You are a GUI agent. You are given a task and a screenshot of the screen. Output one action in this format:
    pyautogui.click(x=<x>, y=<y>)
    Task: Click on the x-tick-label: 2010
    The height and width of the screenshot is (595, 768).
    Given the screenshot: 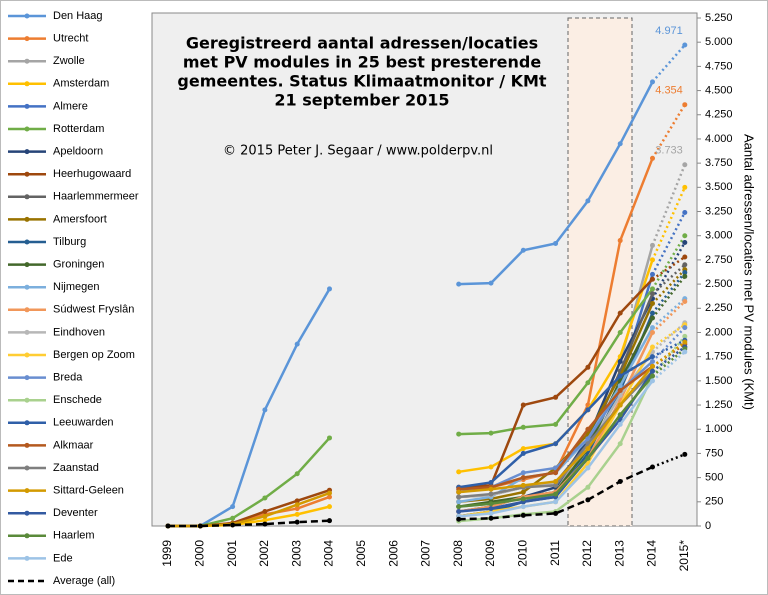 What is the action you would take?
    pyautogui.click(x=522, y=553)
    